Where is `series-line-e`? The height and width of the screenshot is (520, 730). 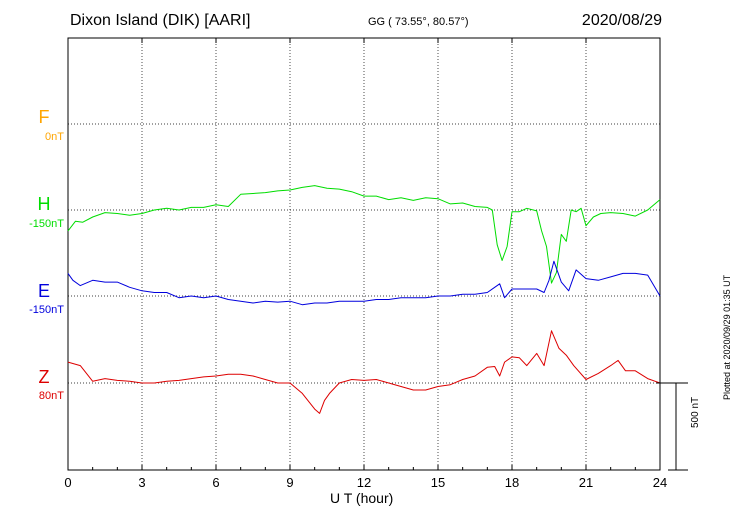
series-line-e is located at coordinates (364, 283).